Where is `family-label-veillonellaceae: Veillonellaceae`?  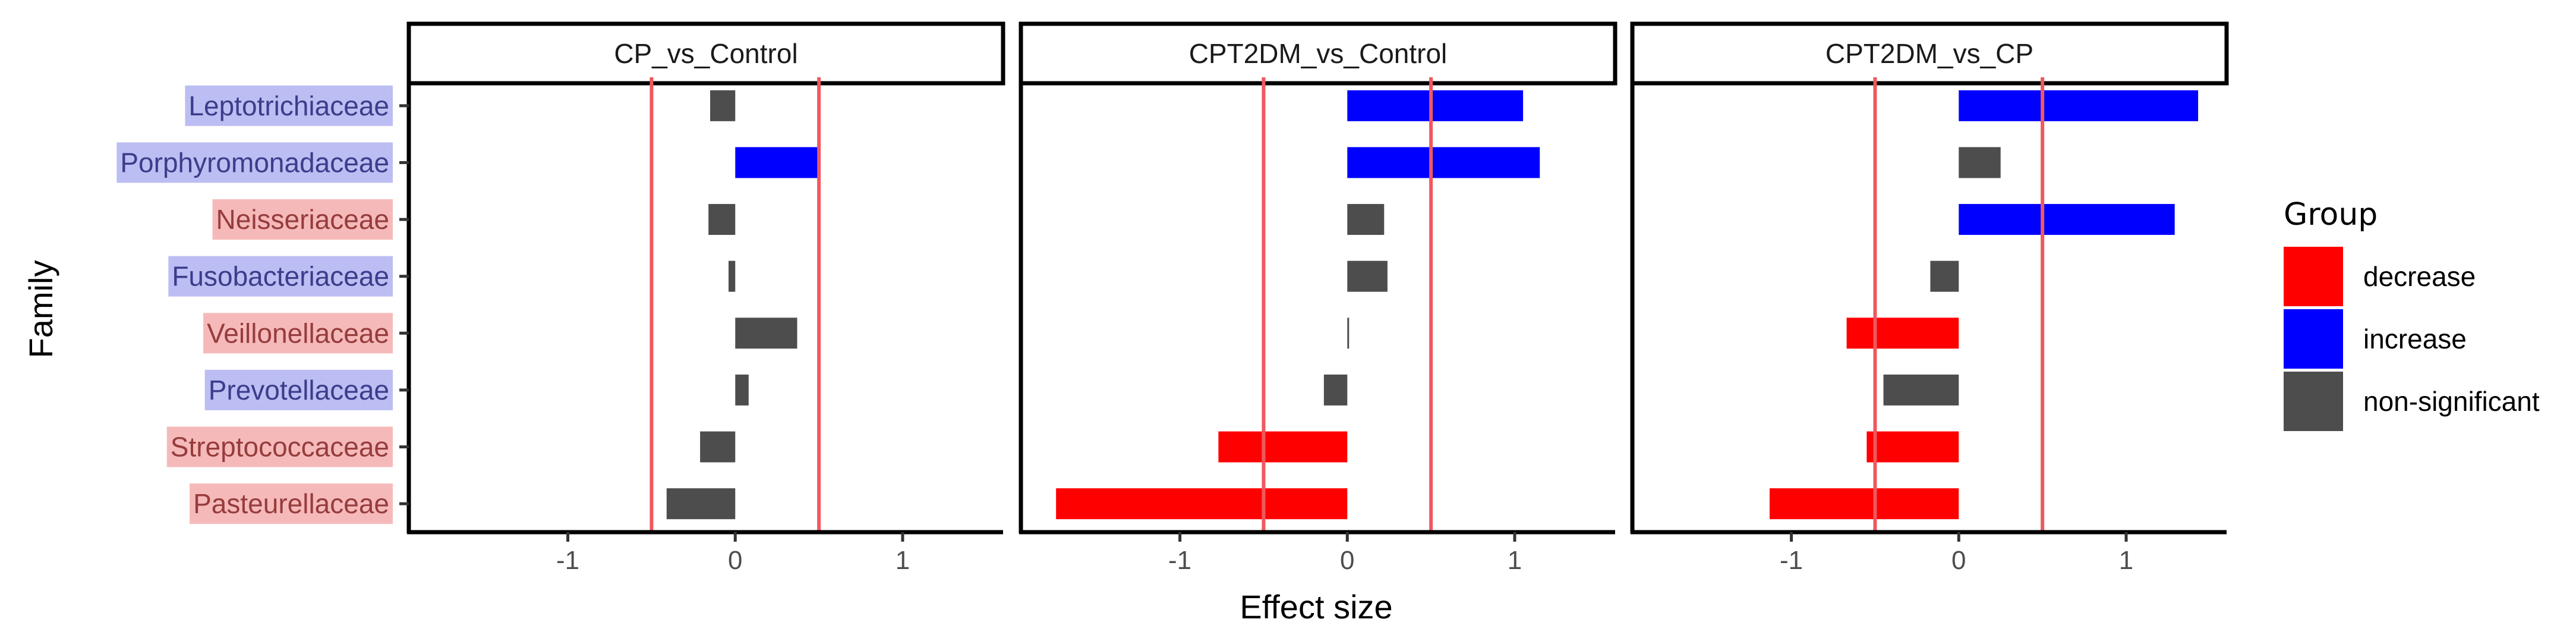 family-label-veillonellaceae: Veillonellaceae is located at coordinates (298, 333).